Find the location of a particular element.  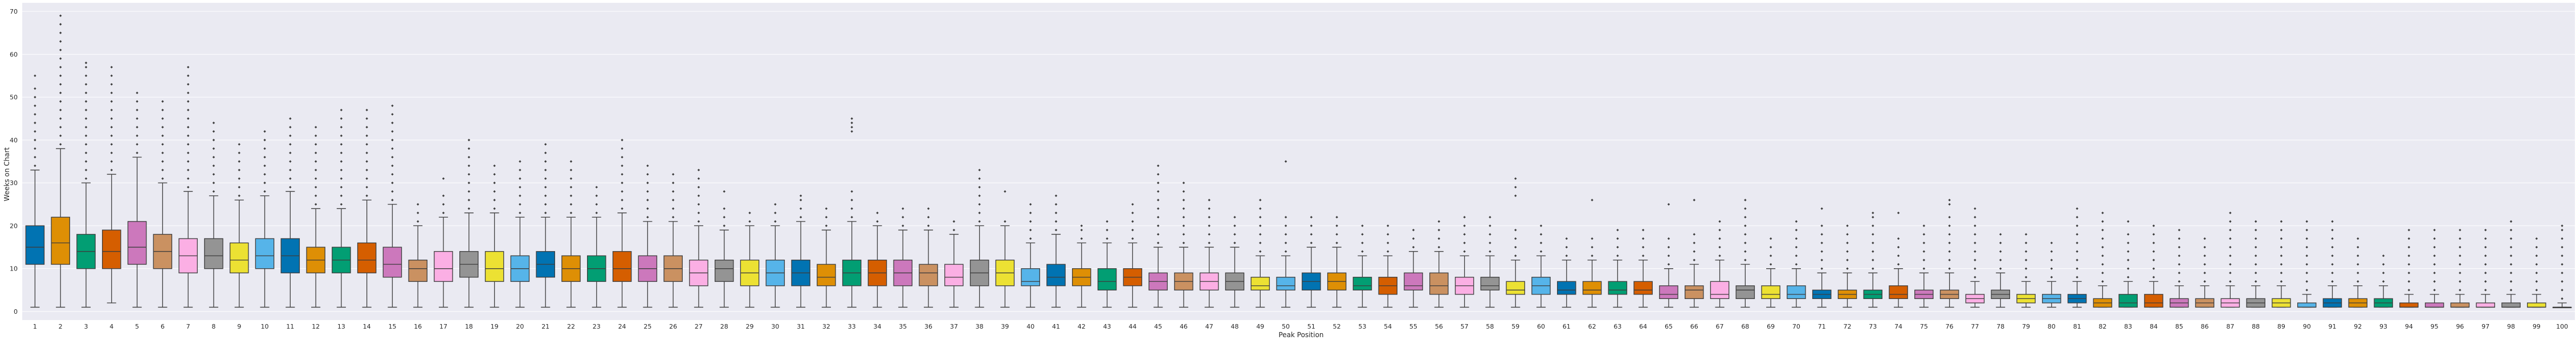

x-tick-label: 70 is located at coordinates (1796, 326).